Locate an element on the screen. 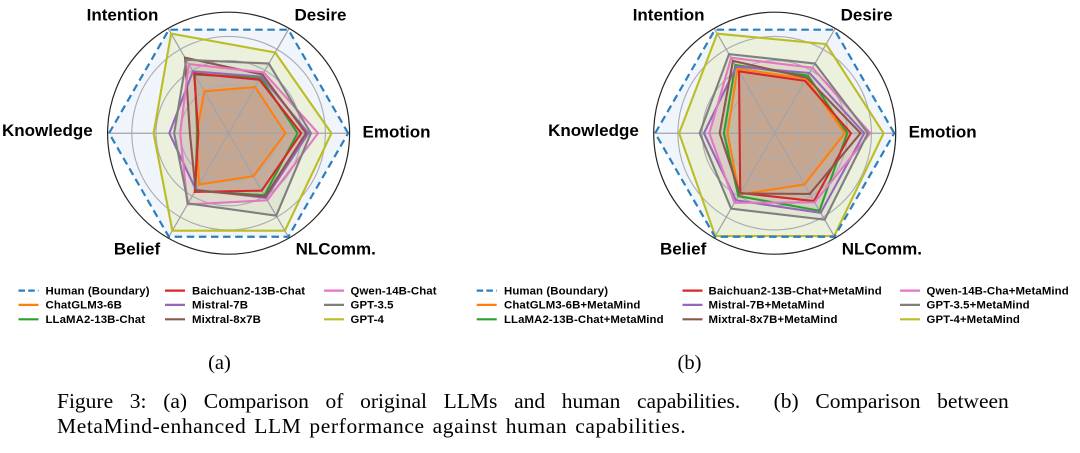 This screenshot has height=453, width=1080. svg-text: GPT-3.5 is located at coordinates (373, 306).